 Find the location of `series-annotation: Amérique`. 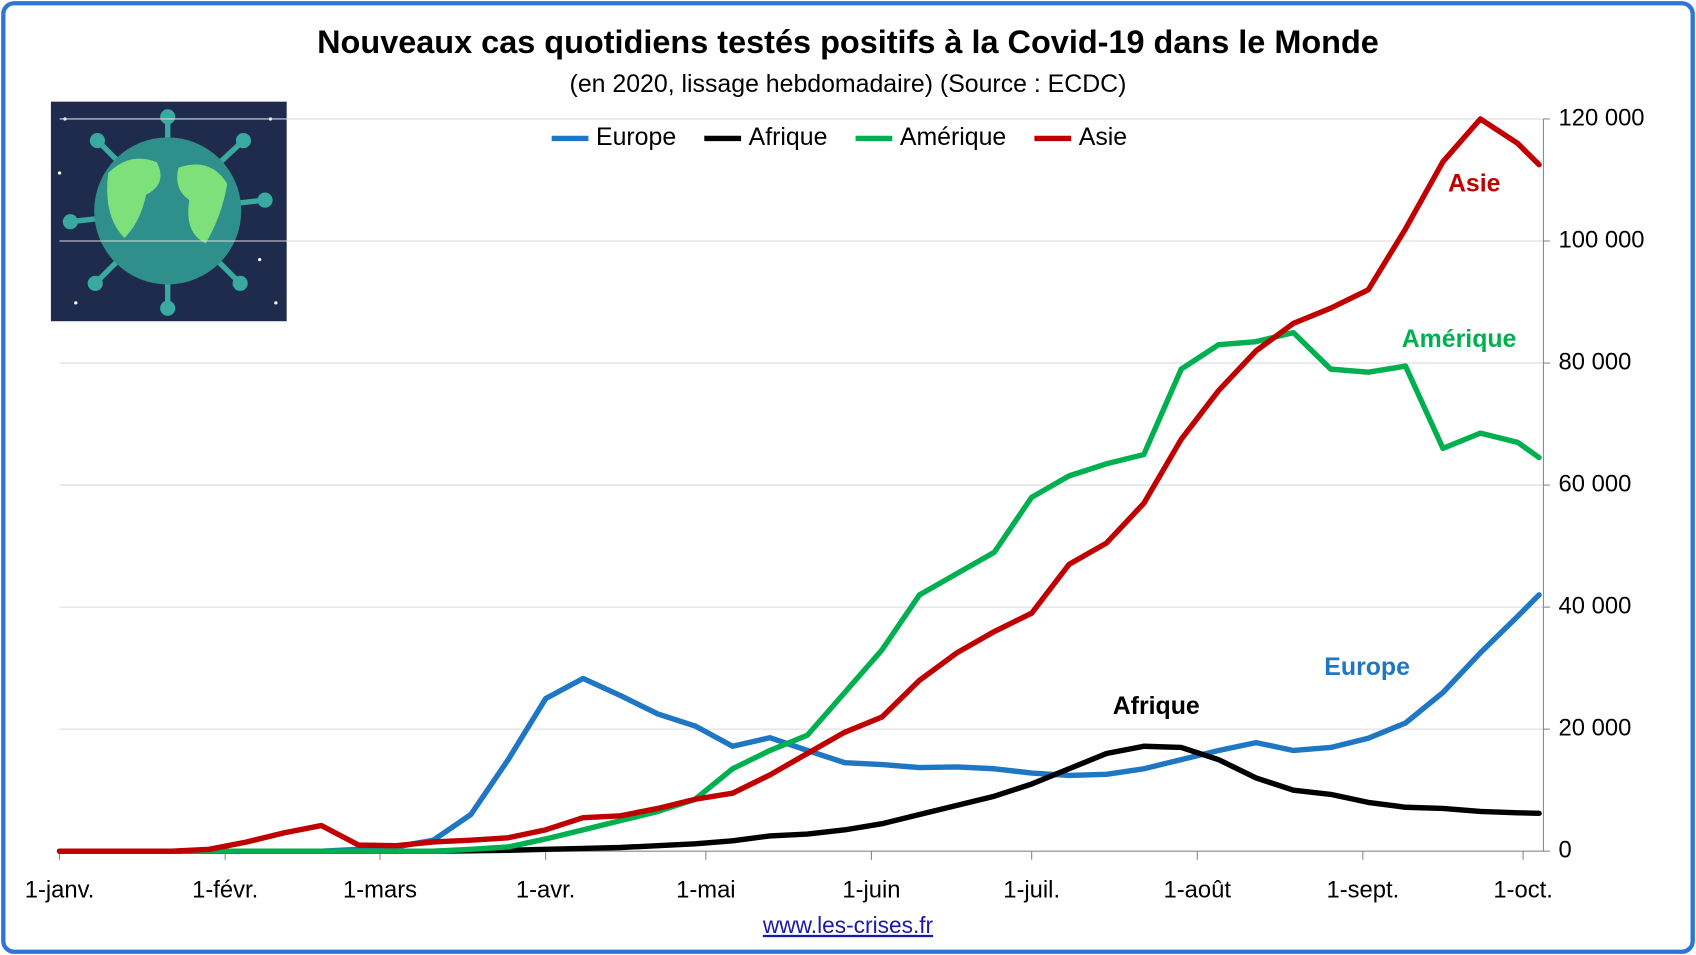

series-annotation: Amérique is located at coordinates (1459, 339).